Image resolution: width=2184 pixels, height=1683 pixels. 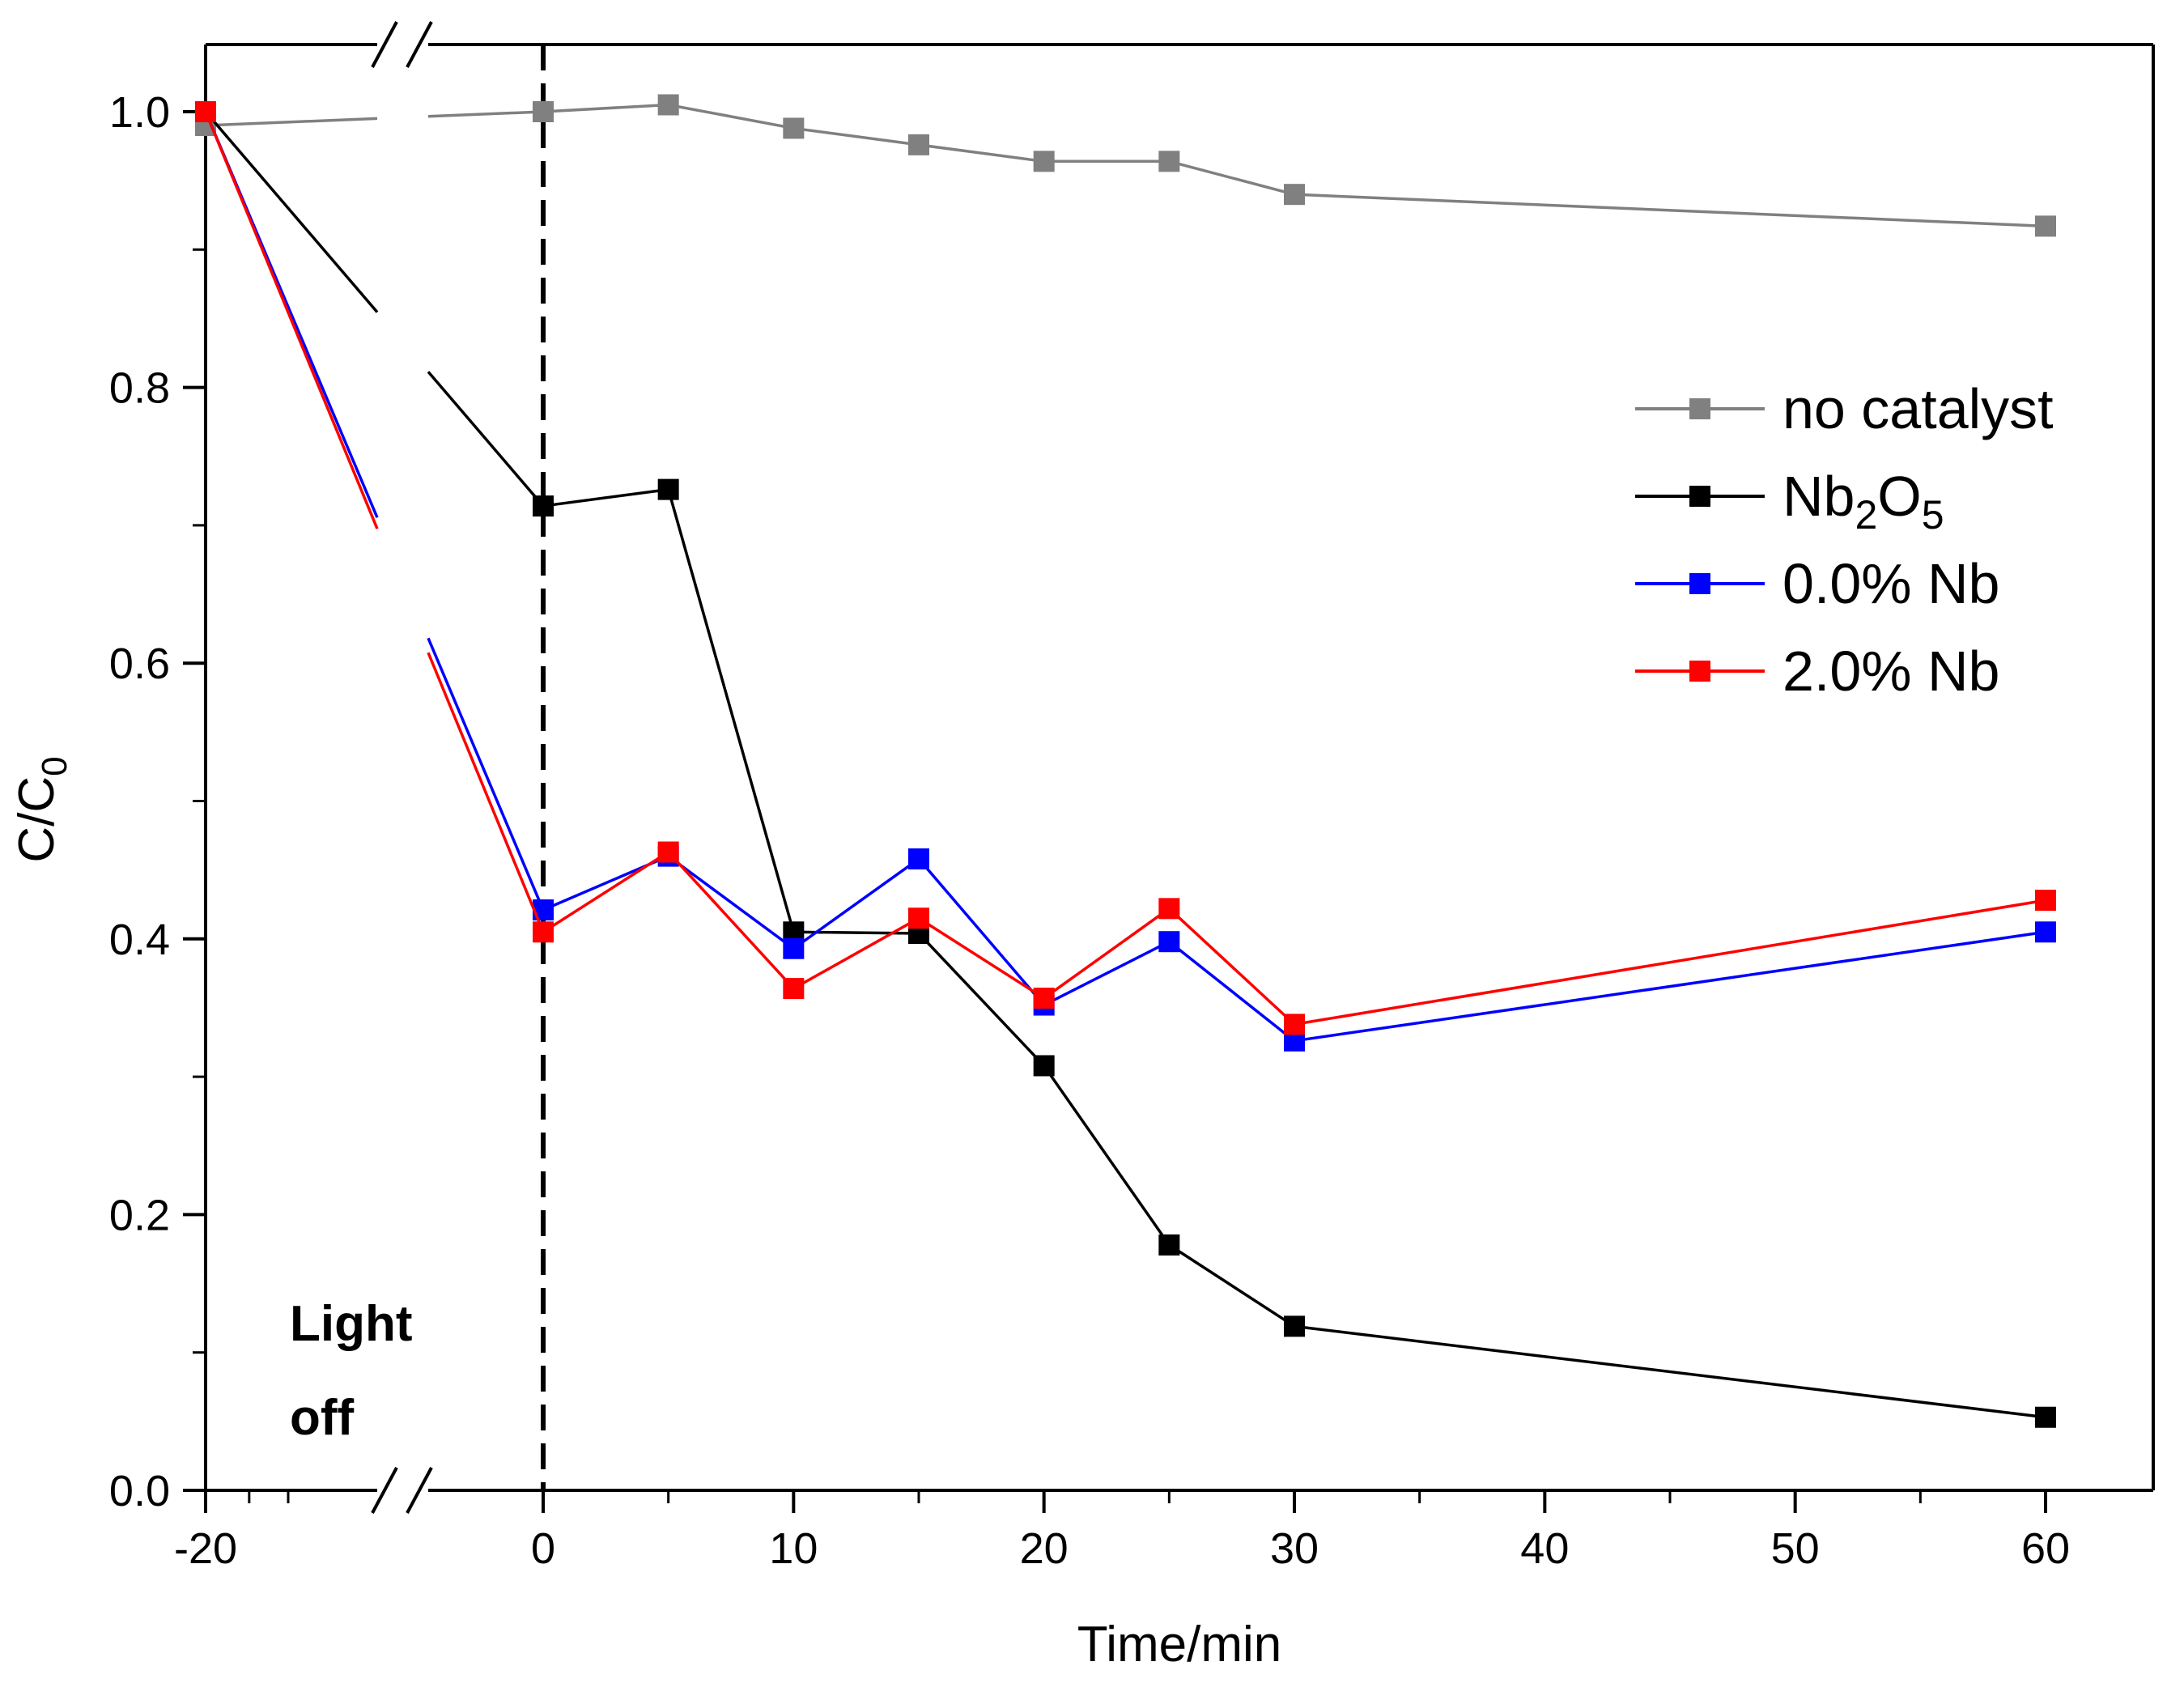 What do you see at coordinates (140, 112) in the screenshot?
I see `y-tick-label: 1.0` at bounding box center [140, 112].